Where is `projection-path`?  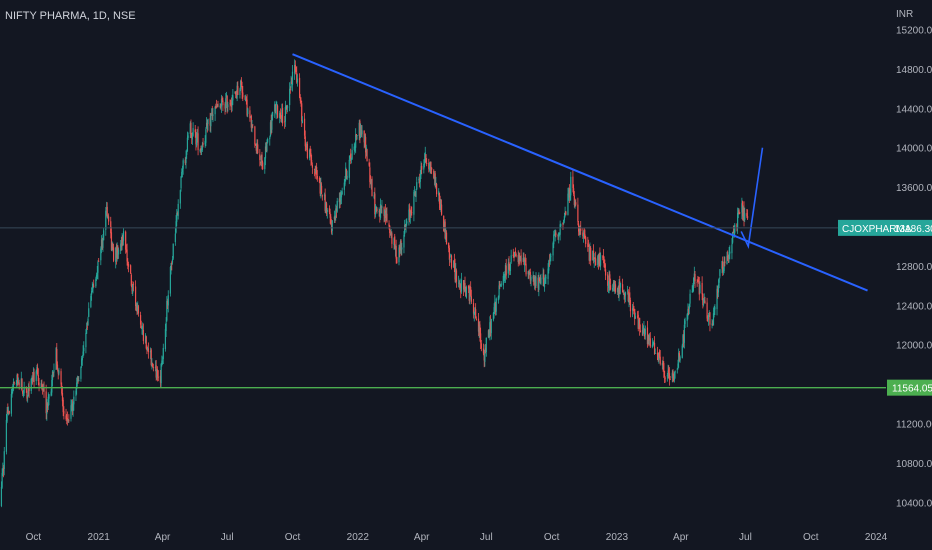
projection-path is located at coordinates (752, 198).